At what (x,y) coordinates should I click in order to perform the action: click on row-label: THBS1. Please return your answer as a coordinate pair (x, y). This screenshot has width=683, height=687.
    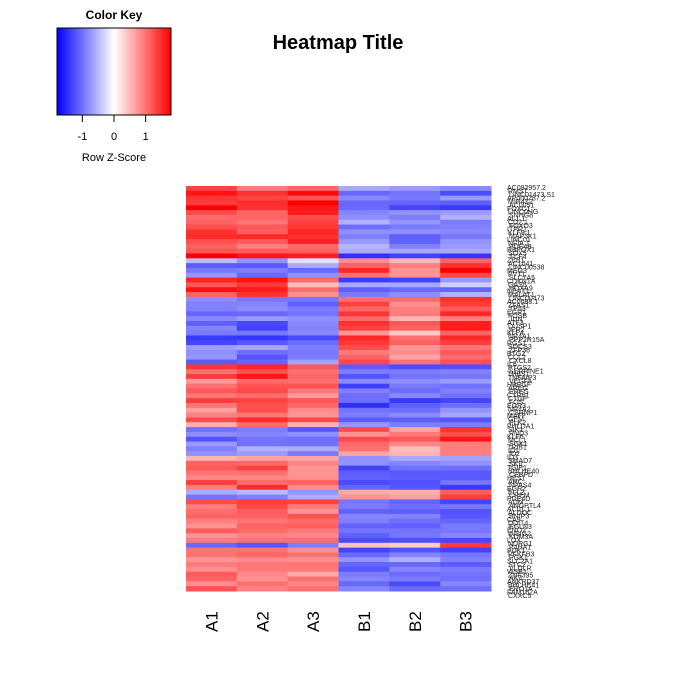
    Looking at the image, I should click on (518, 375).